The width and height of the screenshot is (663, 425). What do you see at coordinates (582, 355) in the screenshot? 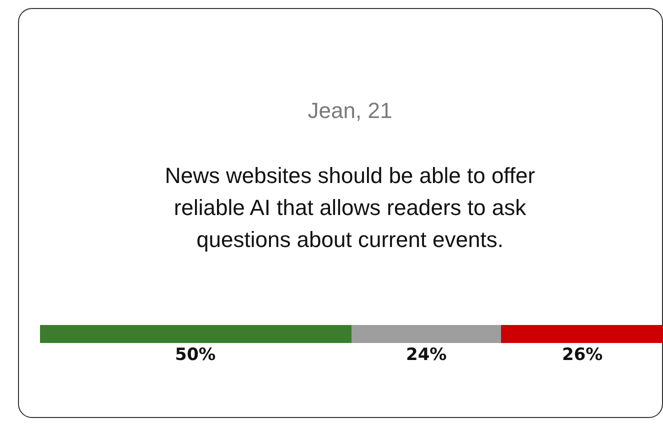
I see `data-label: 26%` at bounding box center [582, 355].